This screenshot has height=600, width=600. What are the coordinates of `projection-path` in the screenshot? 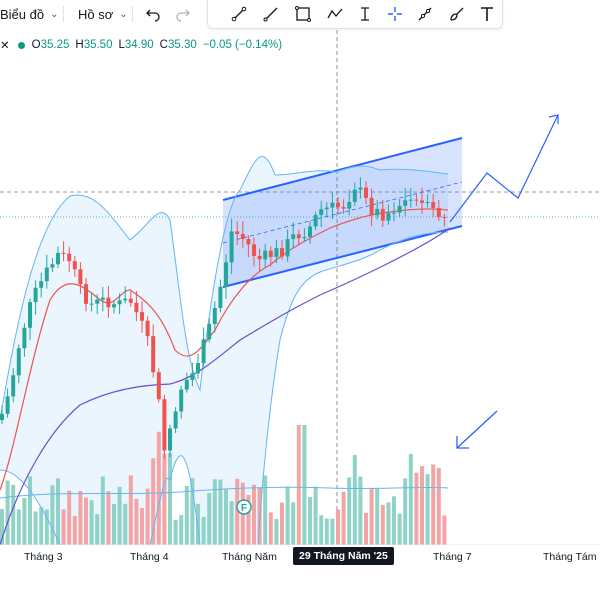 It's located at (504, 168).